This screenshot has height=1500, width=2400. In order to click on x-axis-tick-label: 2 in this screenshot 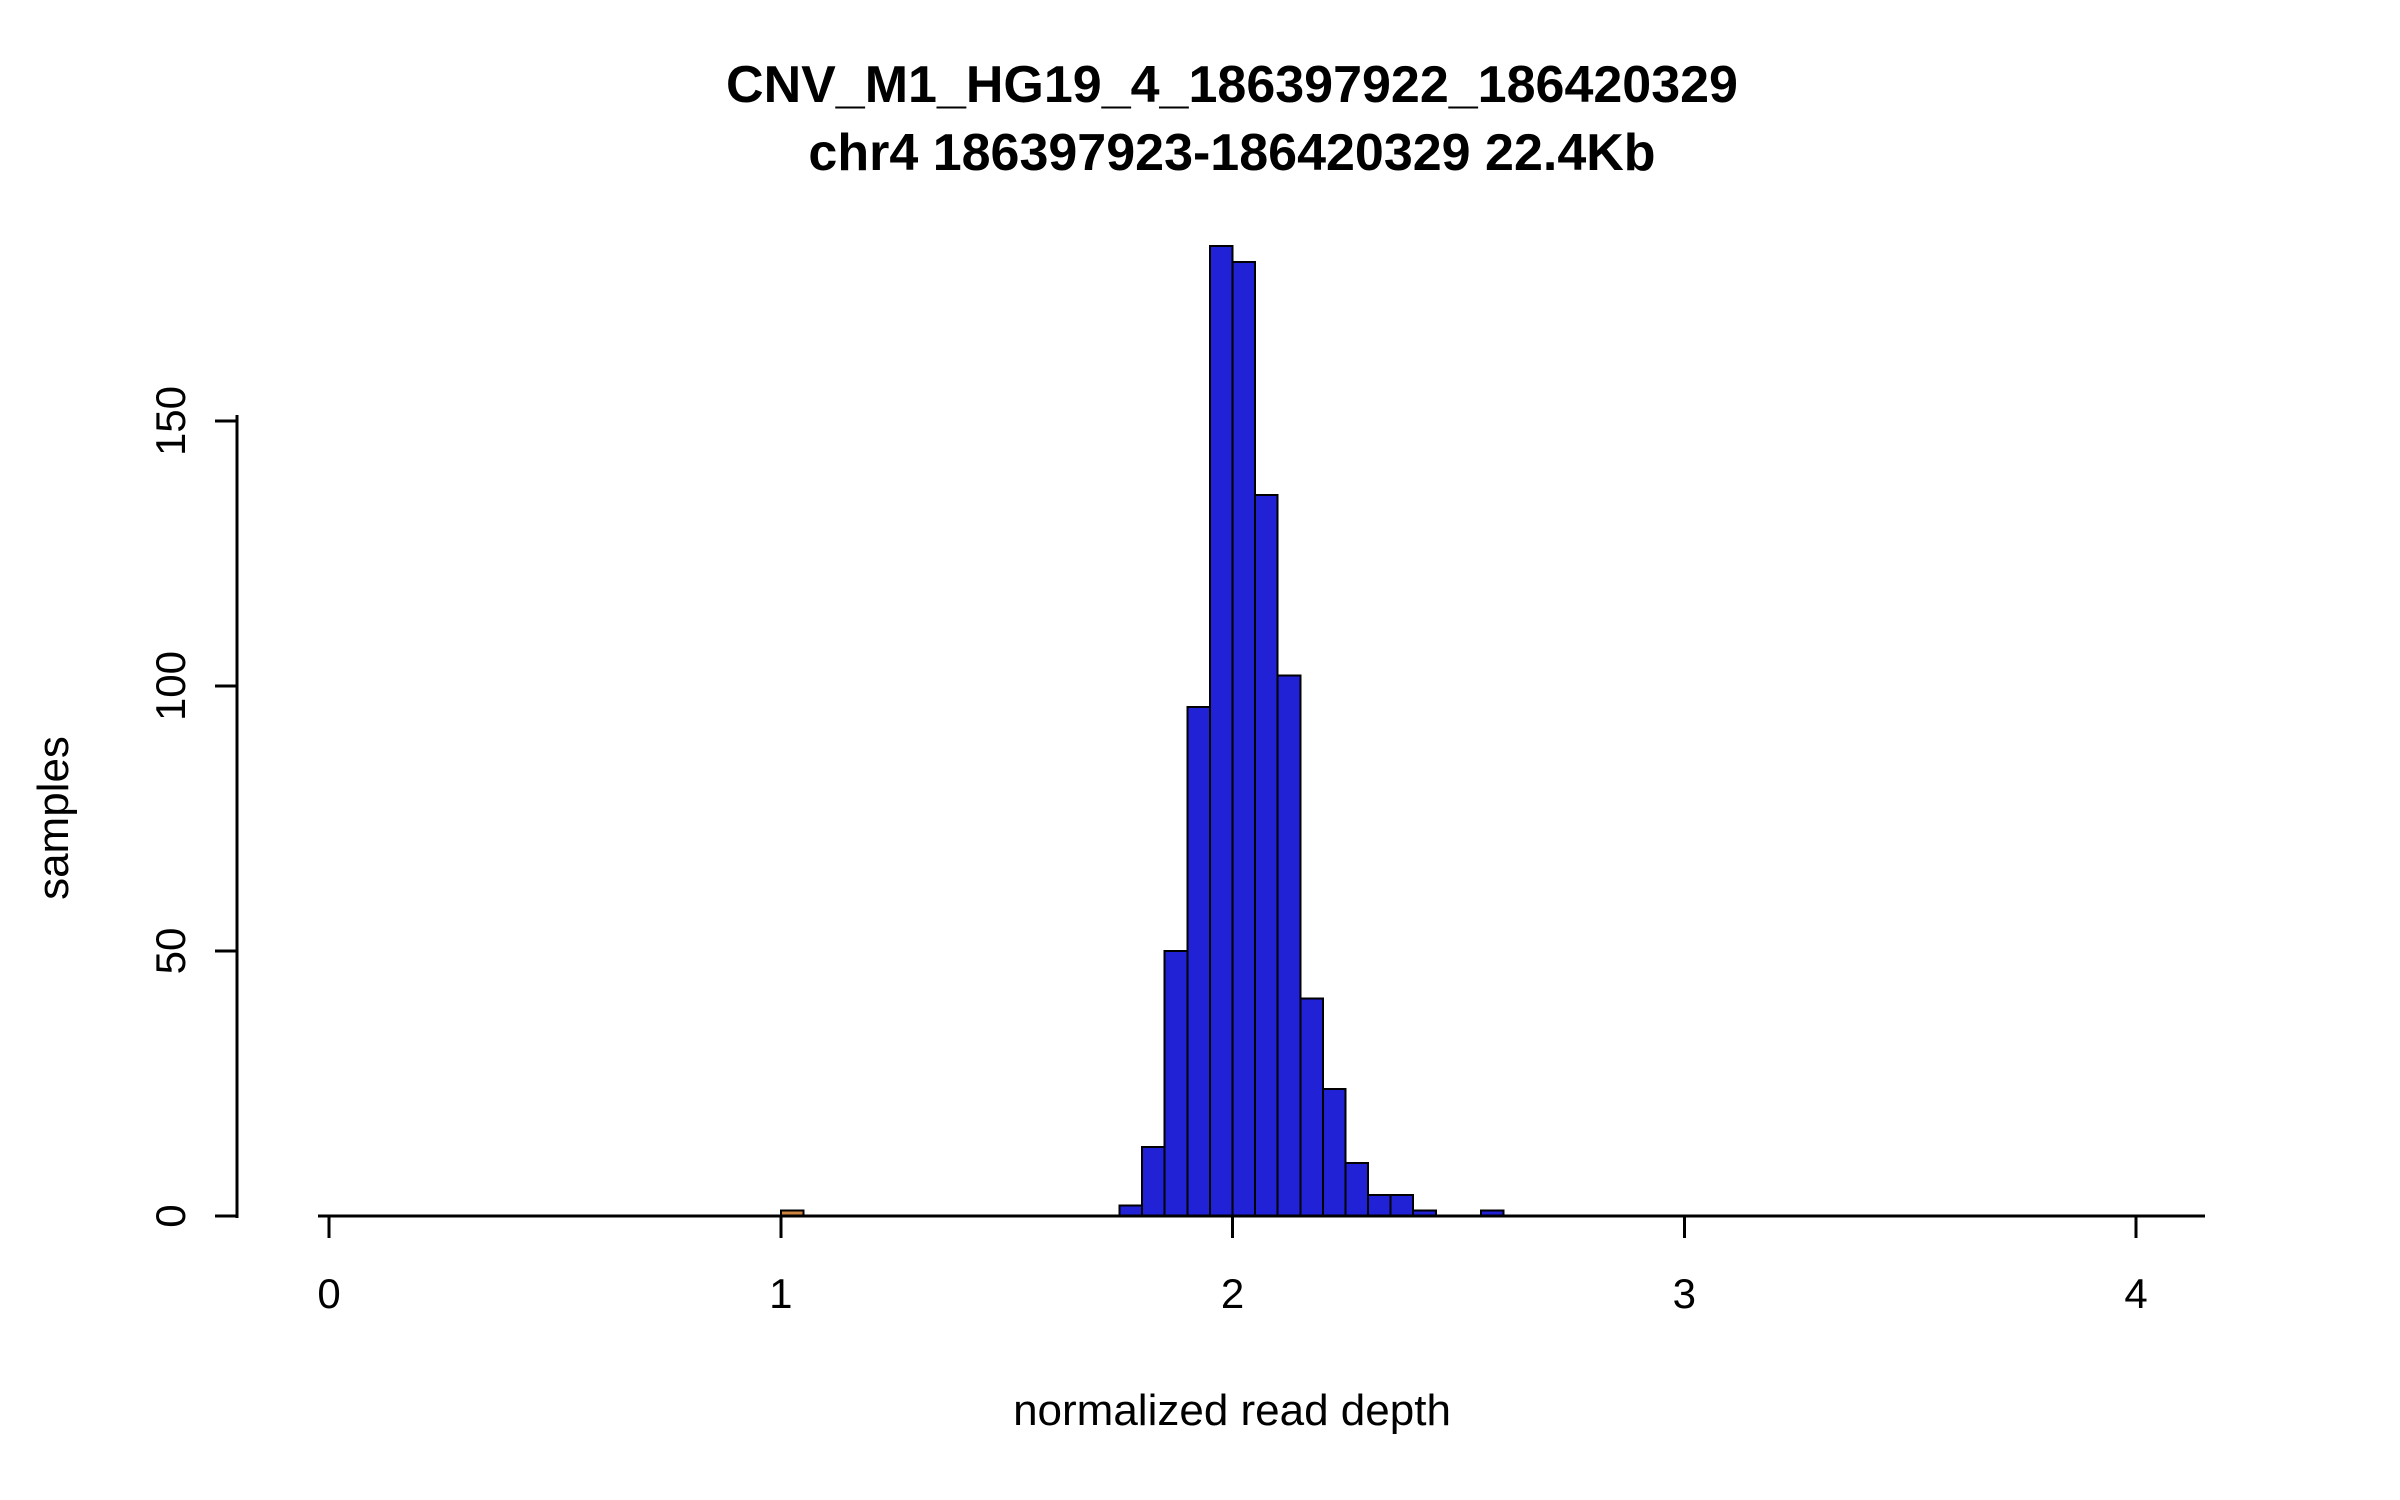, I will do `click(1232, 1293)`.